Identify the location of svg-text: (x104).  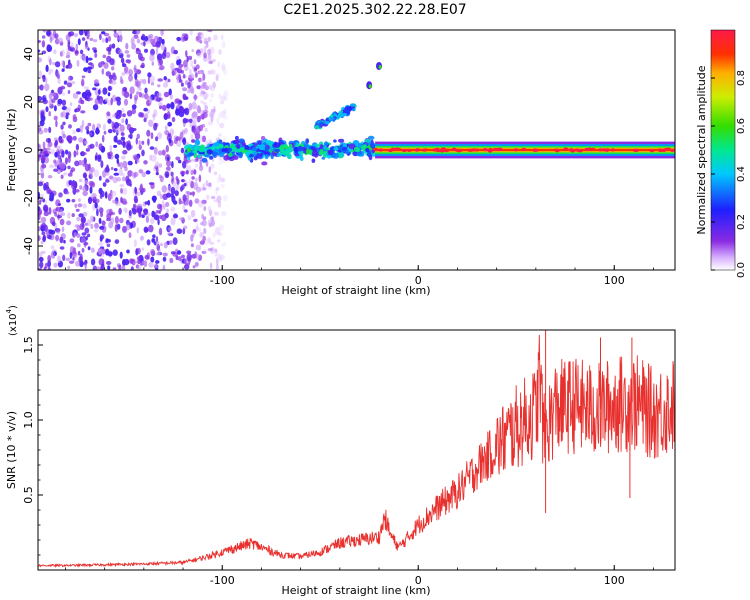
(12, 320).